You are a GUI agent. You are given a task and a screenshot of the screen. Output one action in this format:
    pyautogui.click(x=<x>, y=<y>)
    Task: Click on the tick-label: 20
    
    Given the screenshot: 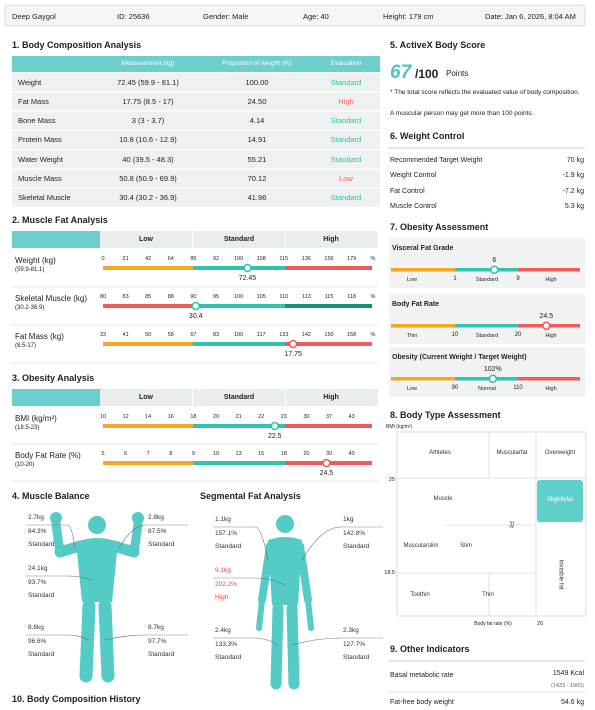 What is the action you would take?
    pyautogui.click(x=216, y=416)
    